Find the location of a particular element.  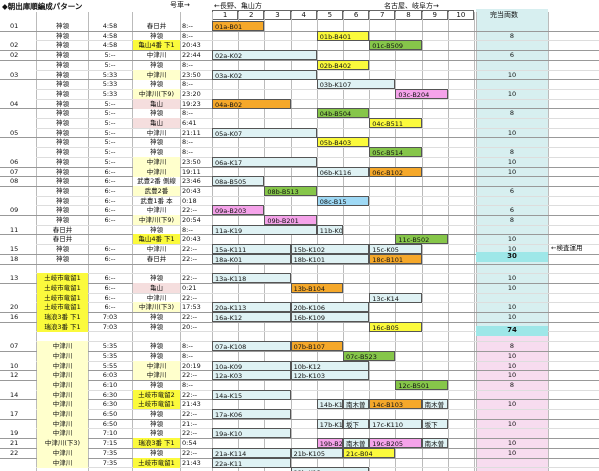

row-dep-time: 7:35 is located at coordinates (110, 452).